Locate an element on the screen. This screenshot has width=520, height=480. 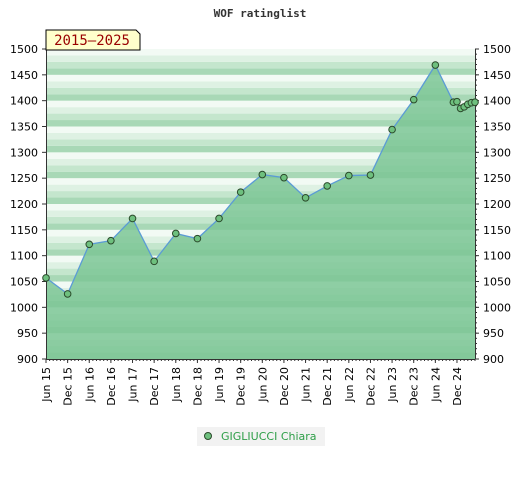
y-tick-label-left: 1100 is located at coordinates (24, 256).